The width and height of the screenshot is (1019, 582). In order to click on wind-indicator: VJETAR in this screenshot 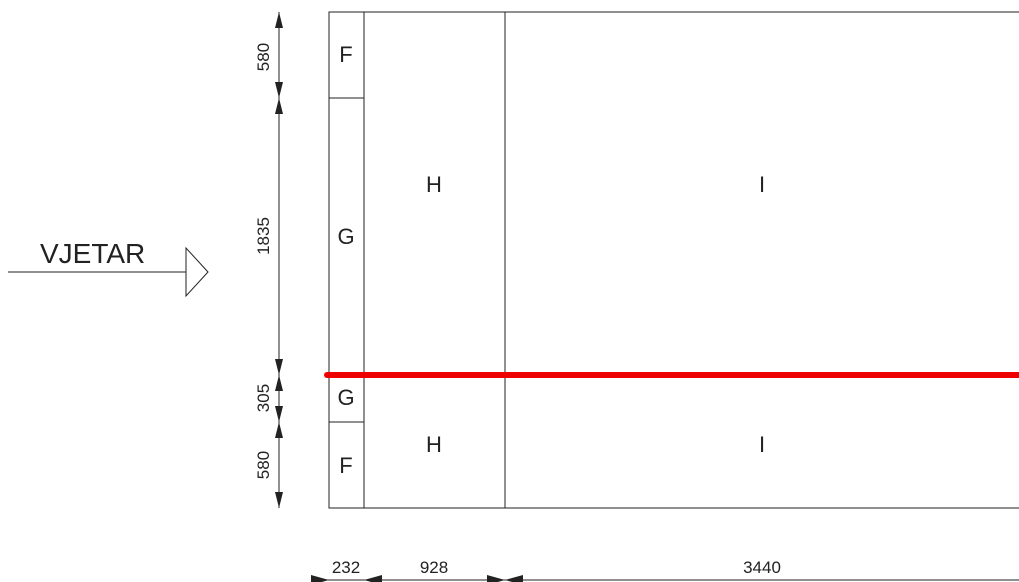, I will do `click(108, 268)`.